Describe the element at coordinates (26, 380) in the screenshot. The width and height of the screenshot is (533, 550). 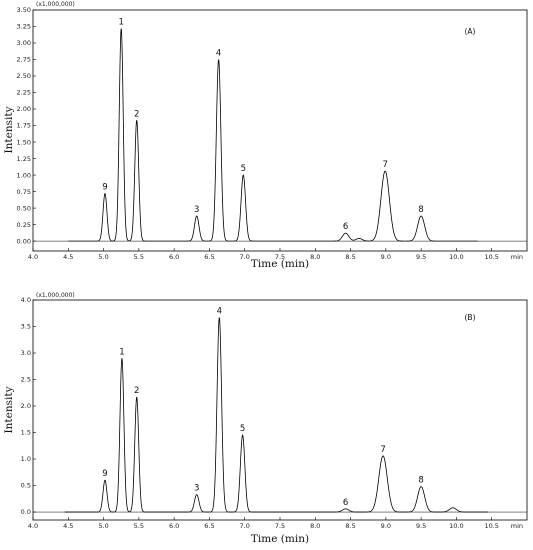
I see `y-tick-label: 2.5` at that location.